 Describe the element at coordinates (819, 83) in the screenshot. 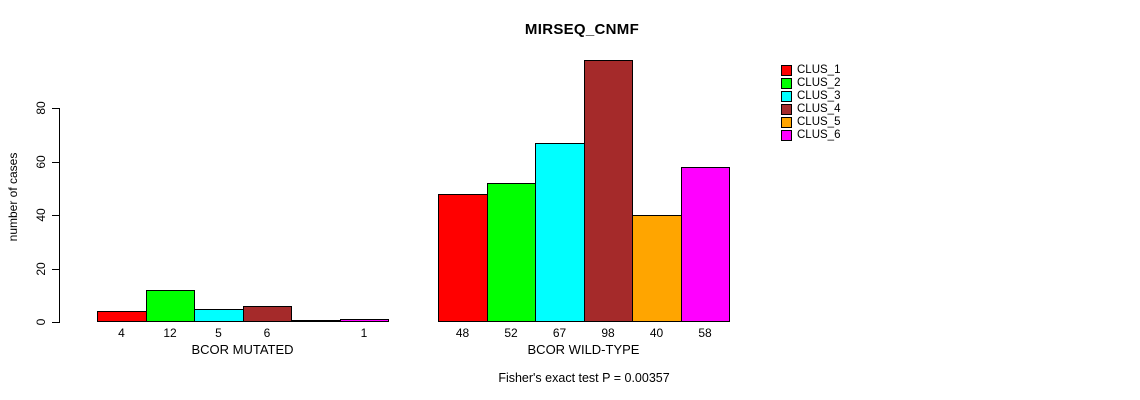

I see `legend-label-clus-2: CLUS_2` at that location.